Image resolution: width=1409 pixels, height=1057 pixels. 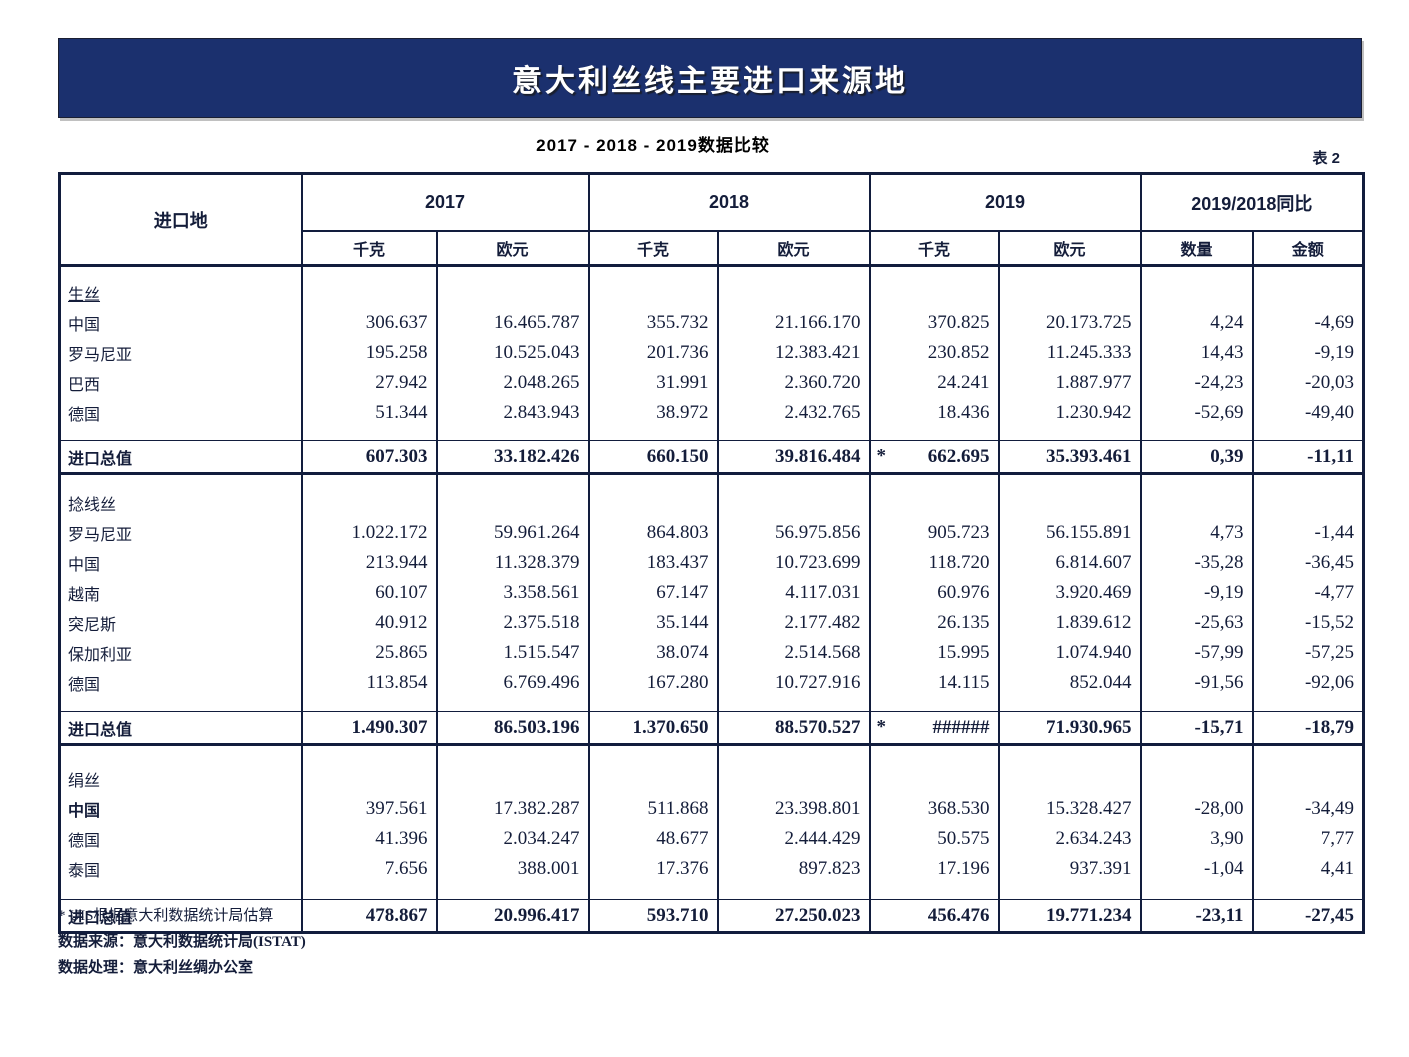 What do you see at coordinates (1308, 868) in the screenshot?
I see `cell-value: 4,41` at bounding box center [1308, 868].